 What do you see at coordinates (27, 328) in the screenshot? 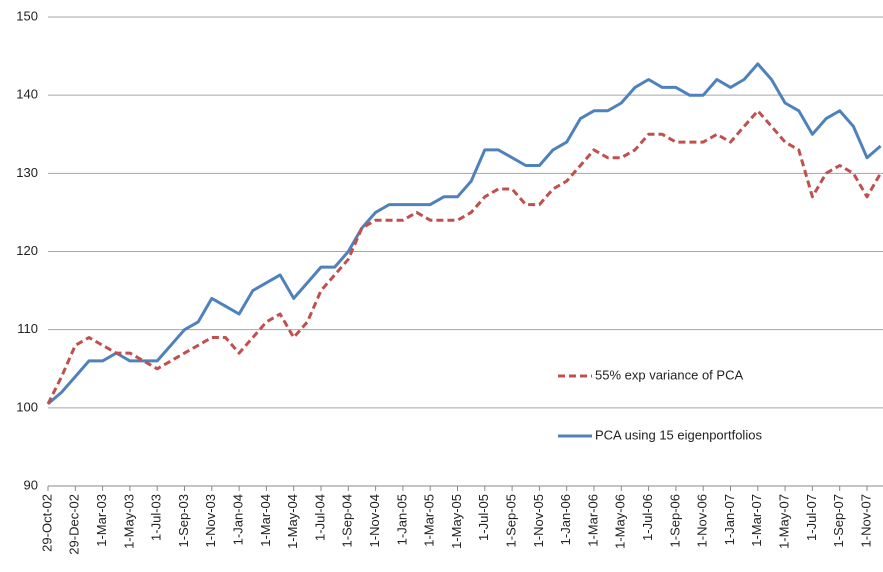
I see `y-tick-label: 110` at bounding box center [27, 328].